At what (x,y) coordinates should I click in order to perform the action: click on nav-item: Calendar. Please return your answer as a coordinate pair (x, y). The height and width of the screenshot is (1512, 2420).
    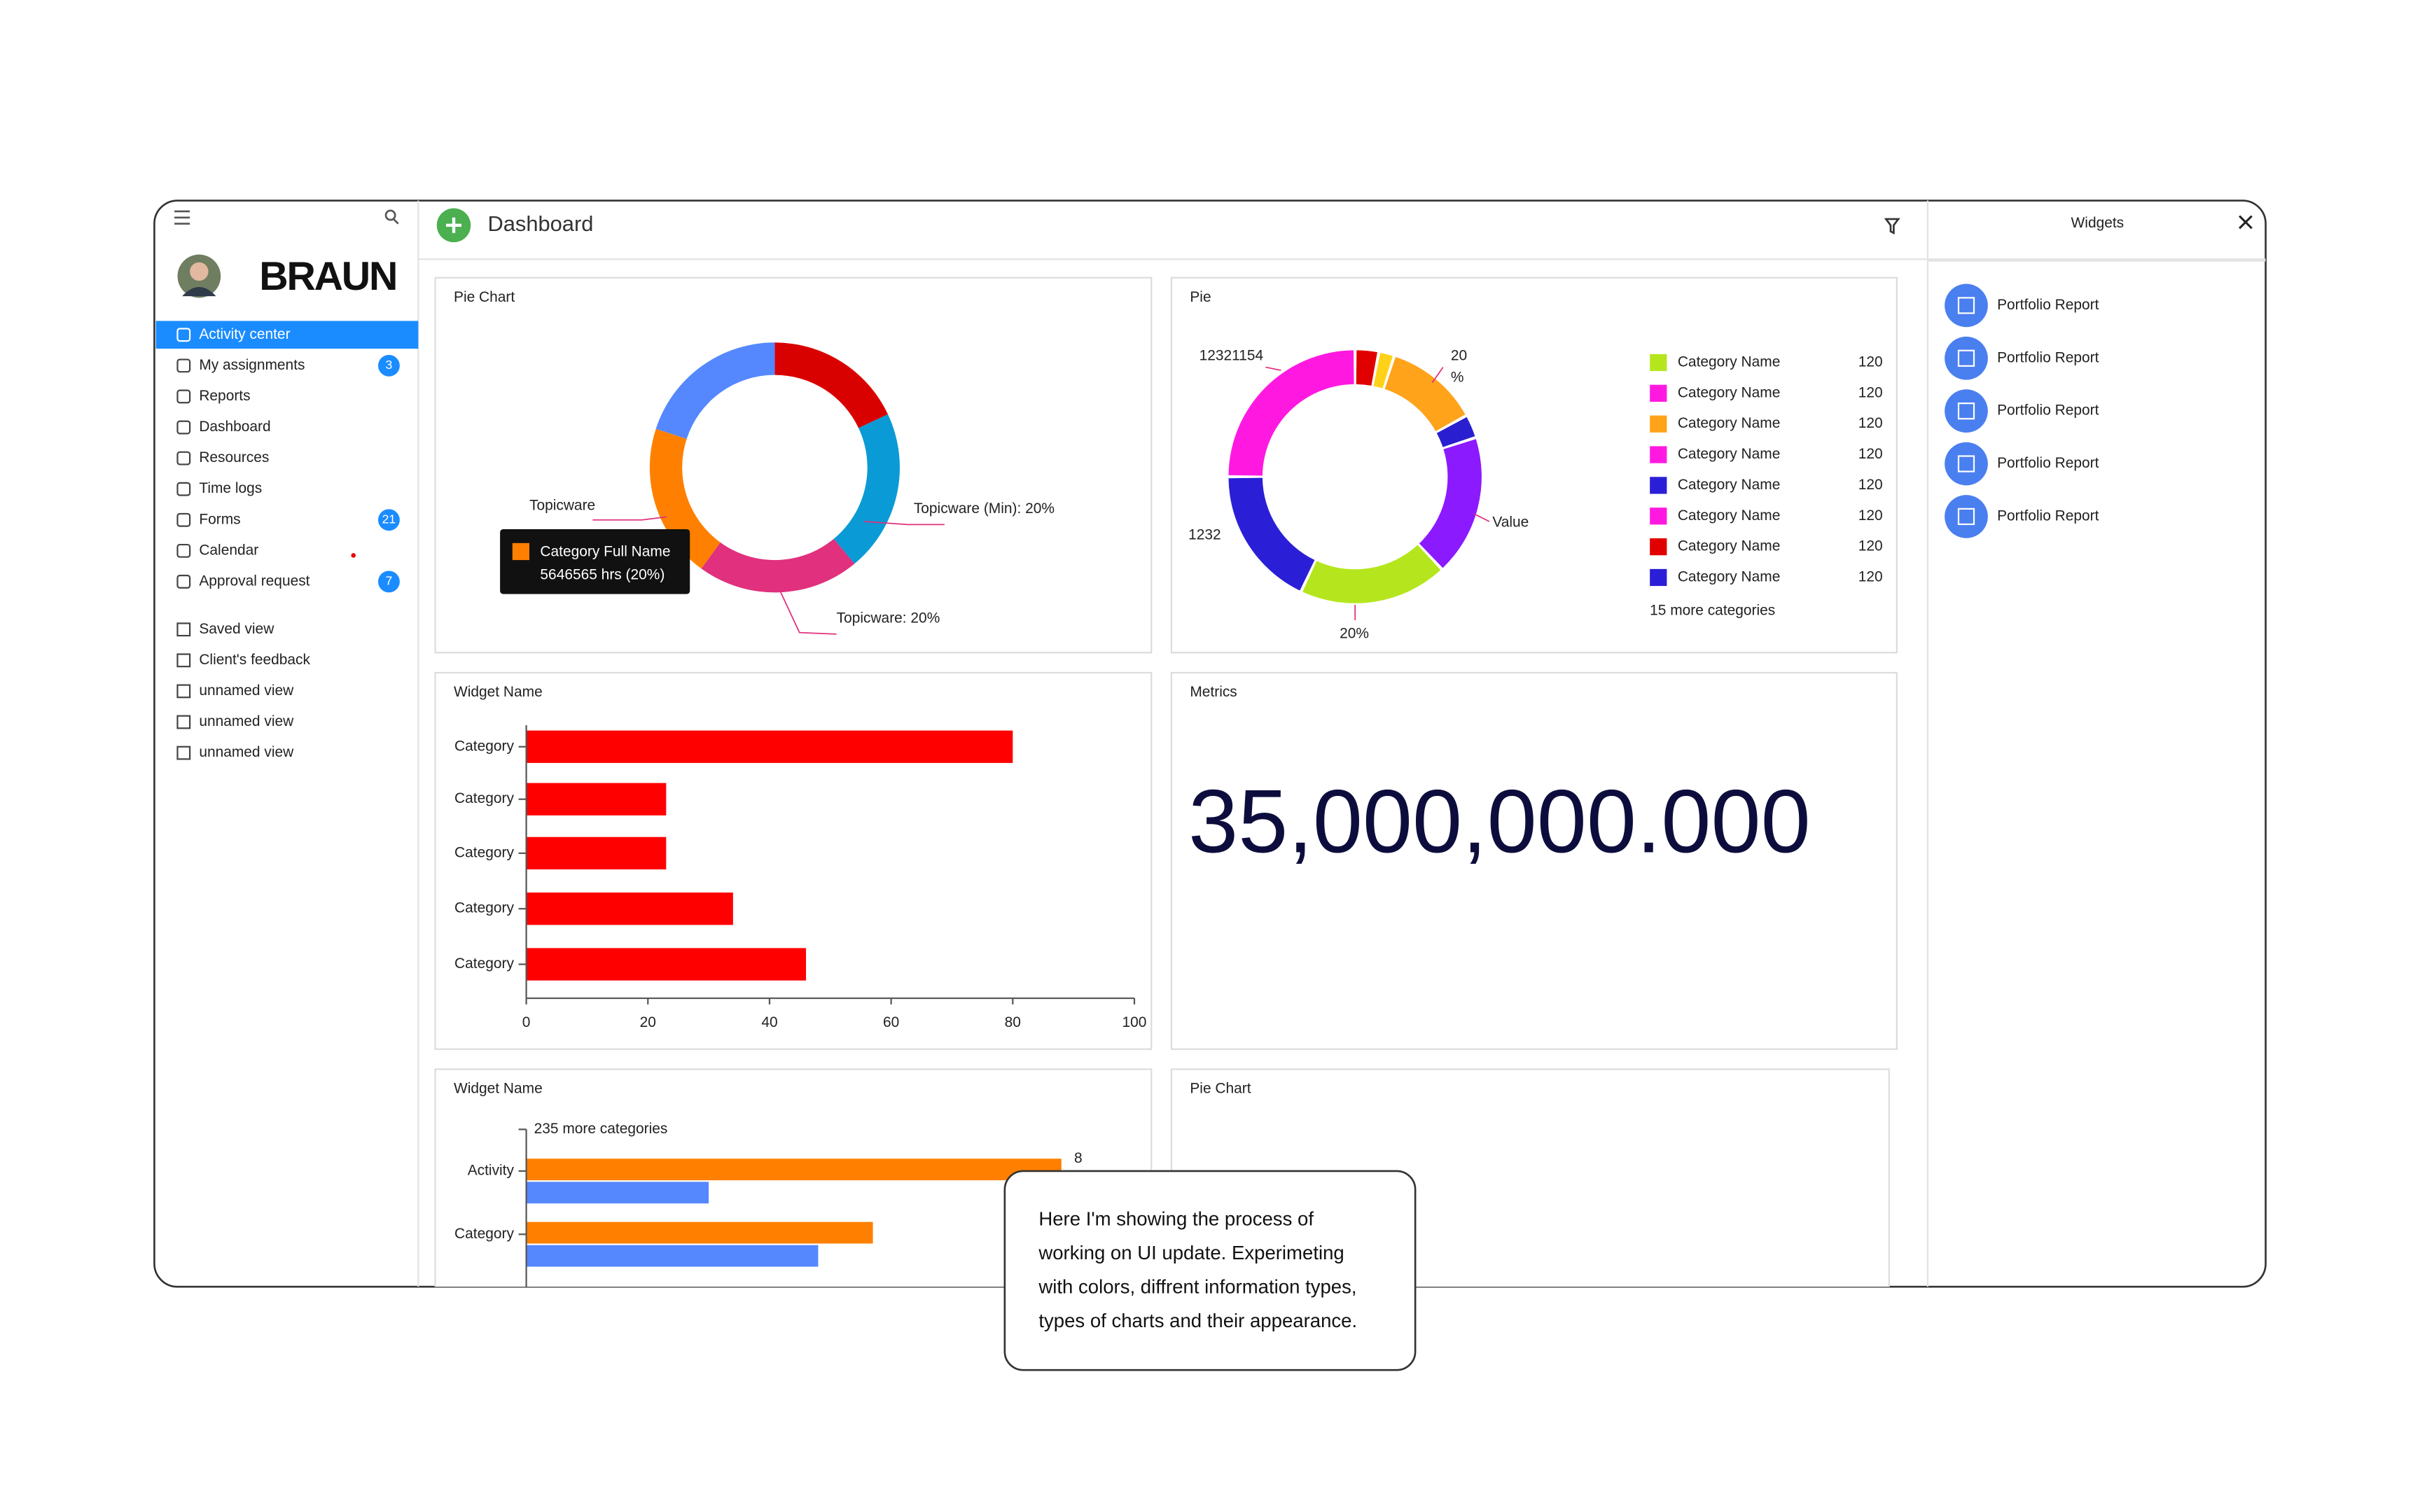
    Looking at the image, I should click on (229, 550).